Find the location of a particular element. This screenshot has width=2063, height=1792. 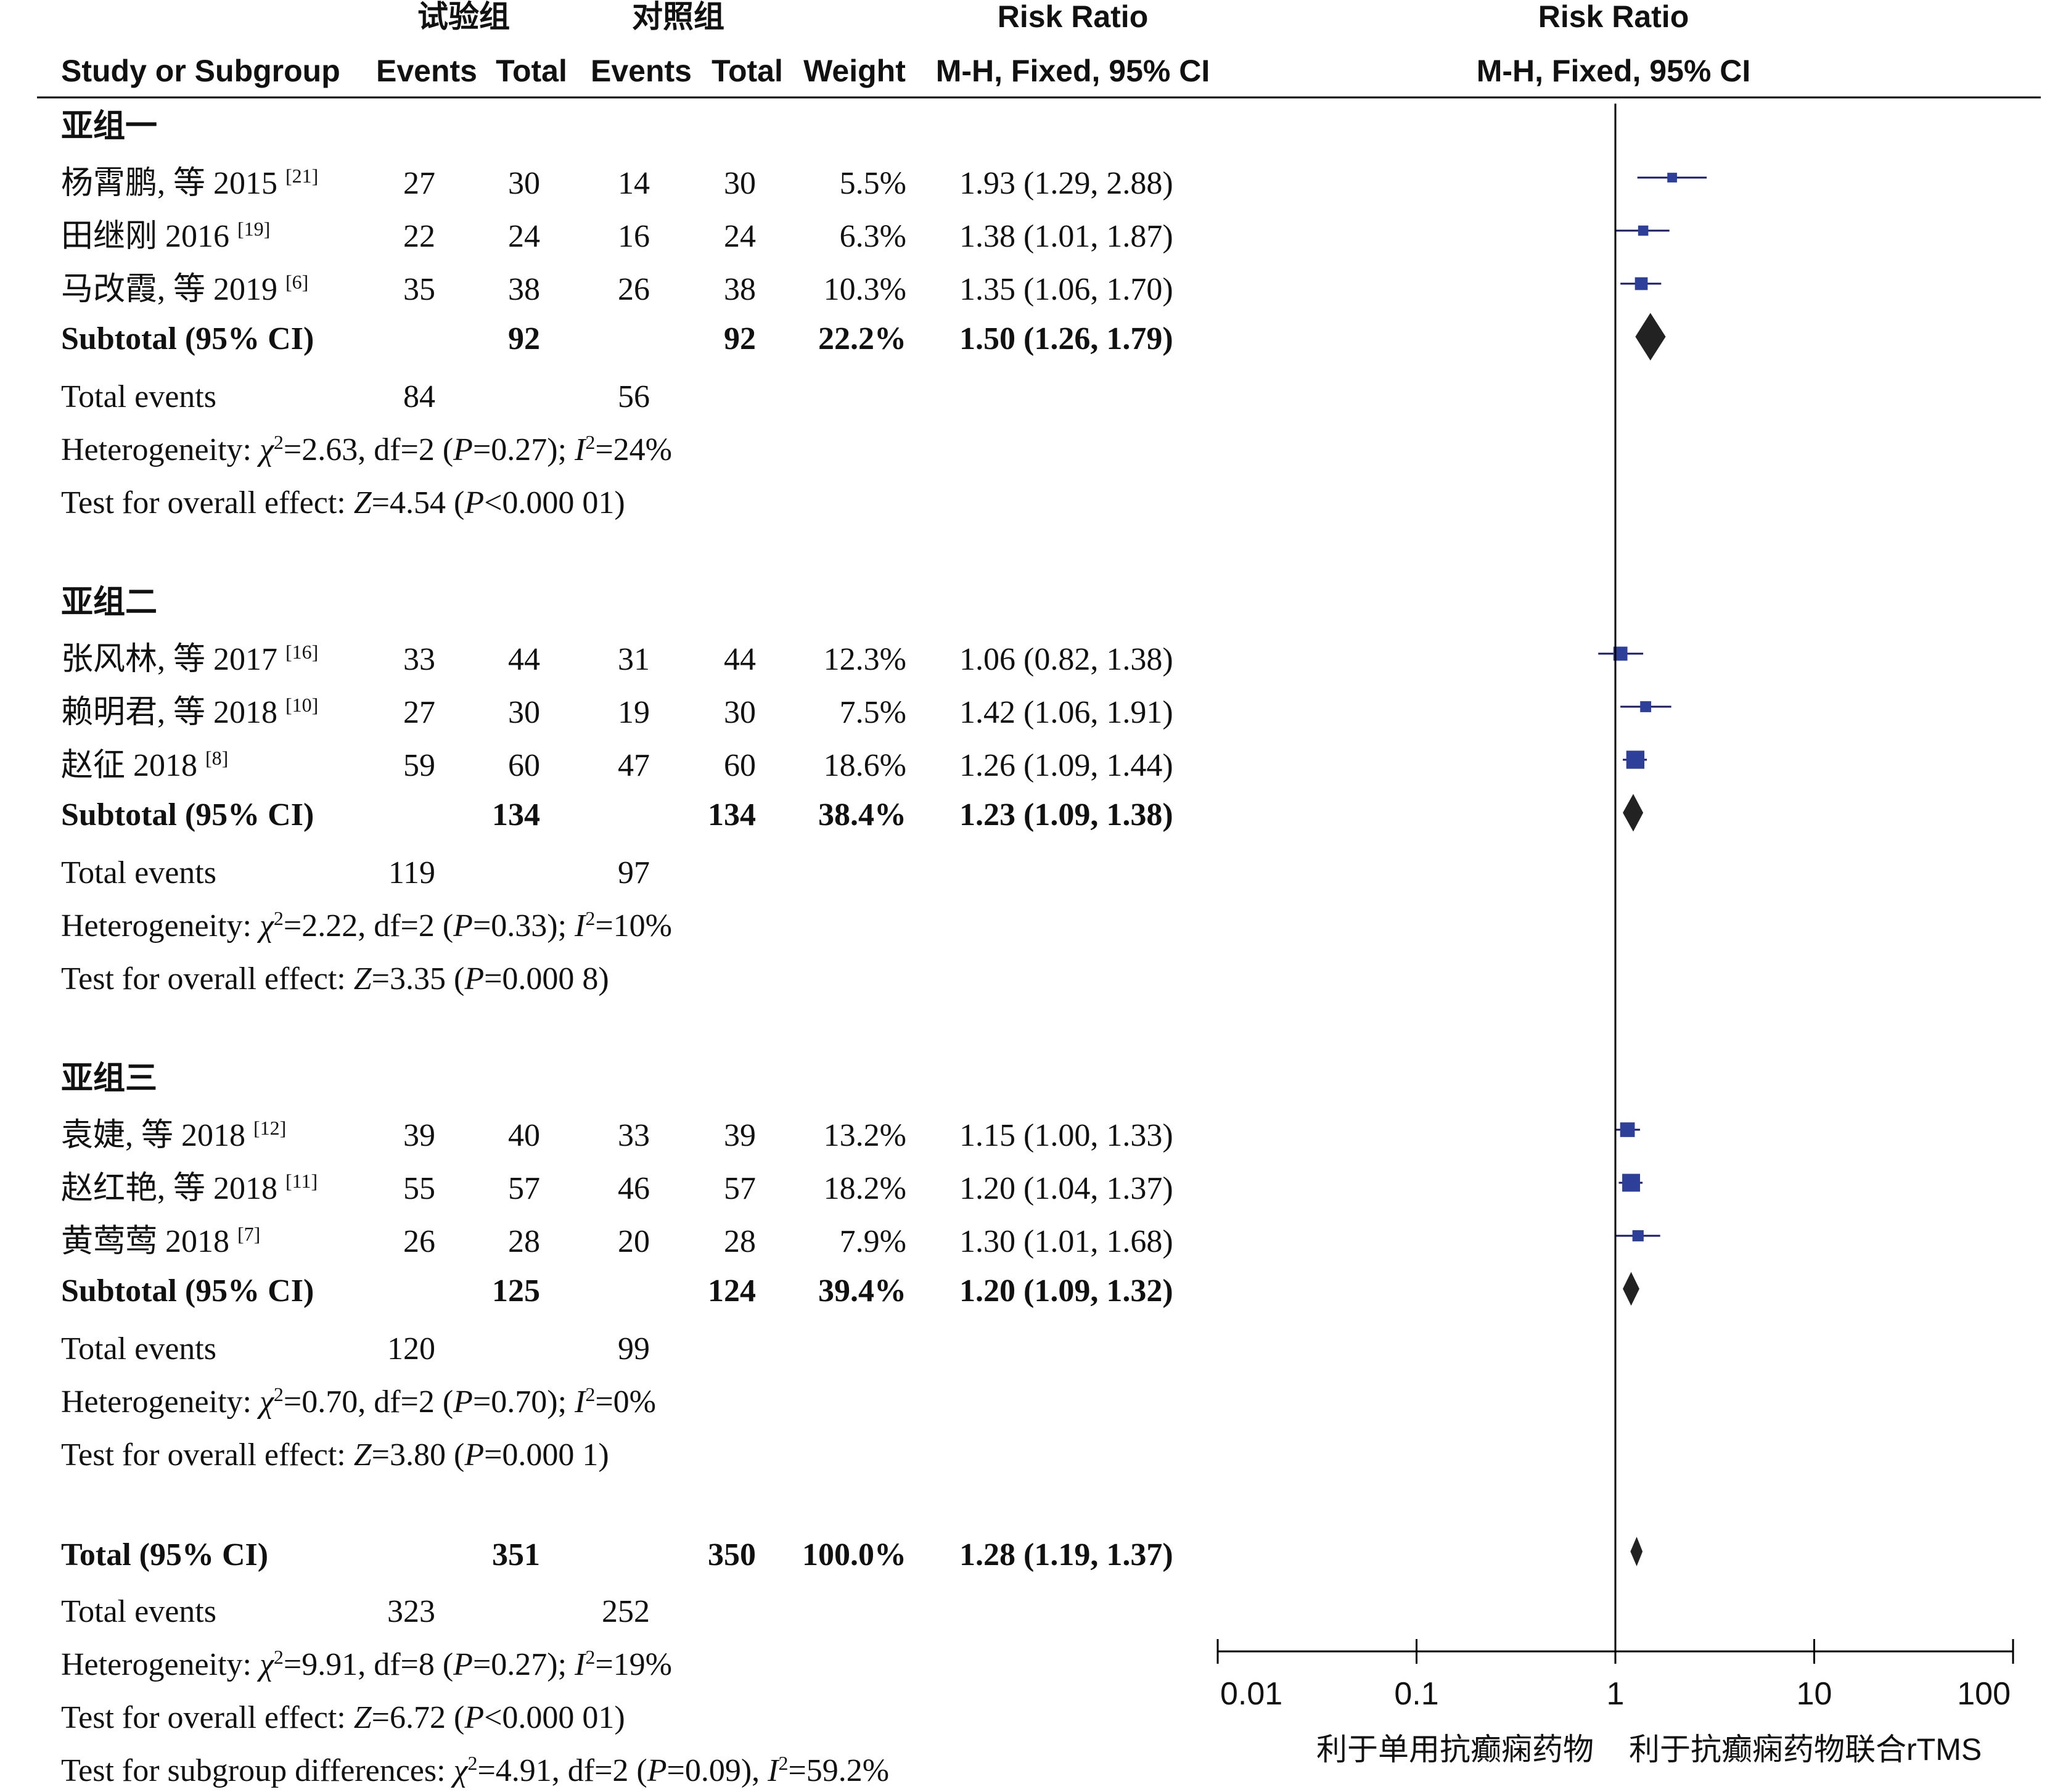

study-total-exp: 24 is located at coordinates (524, 237).